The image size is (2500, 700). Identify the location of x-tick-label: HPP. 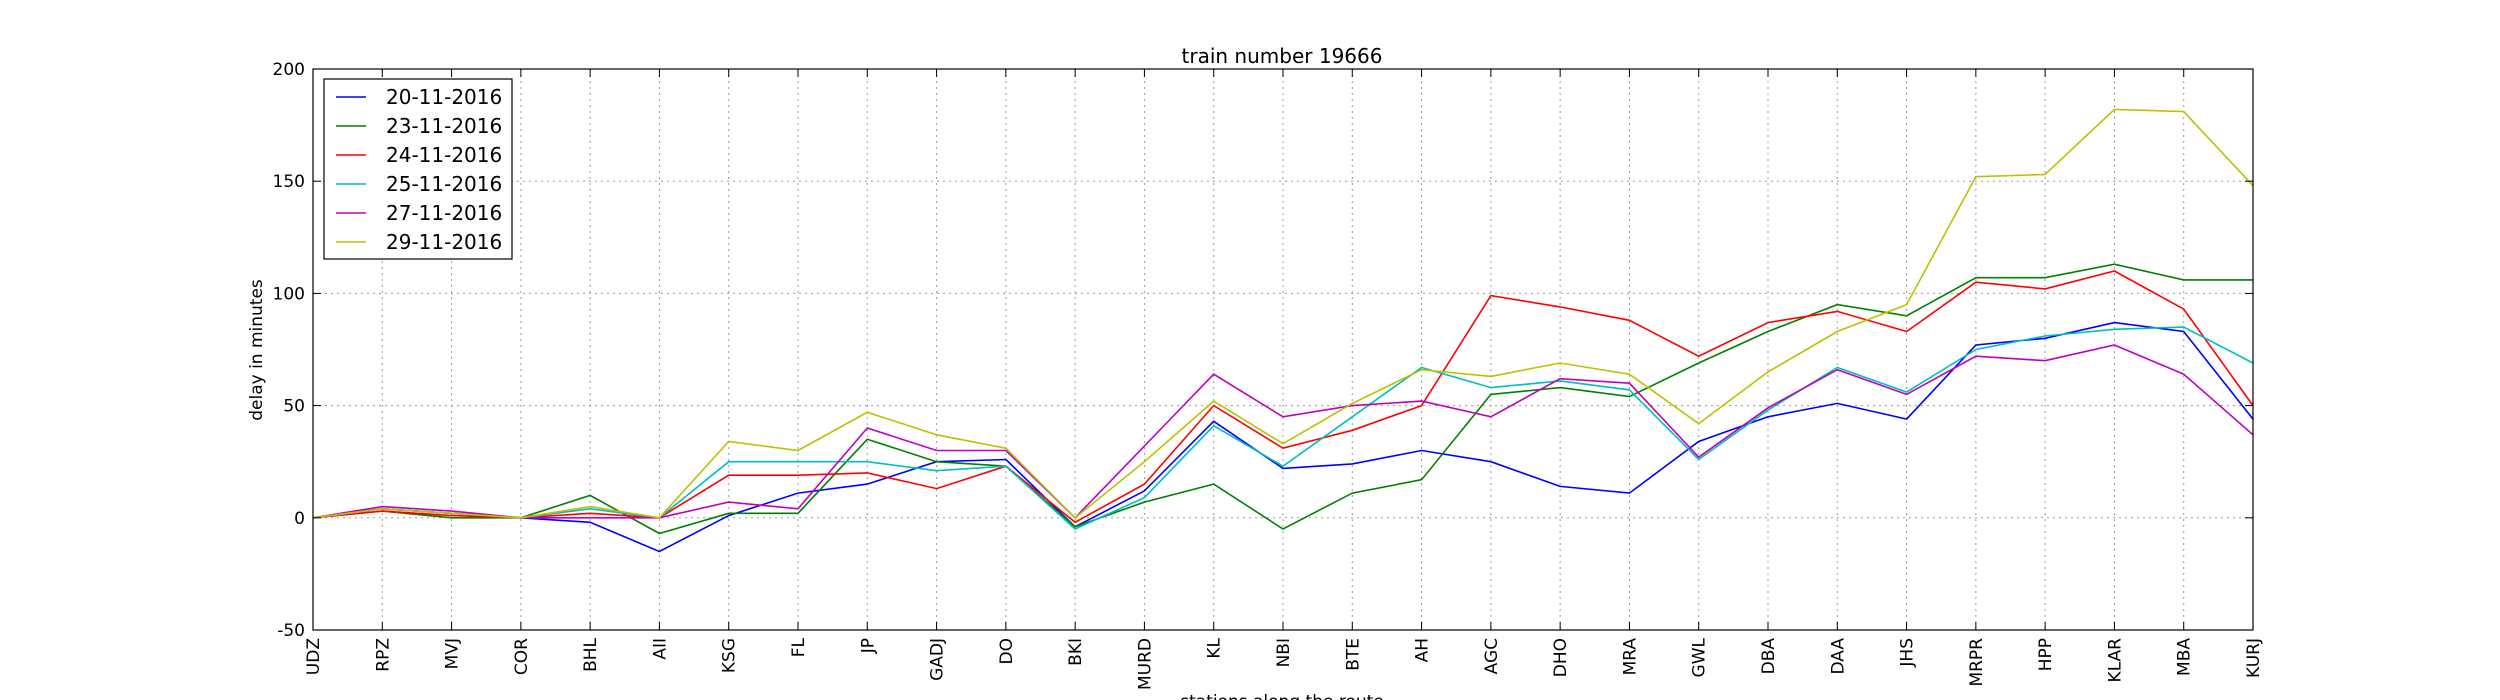
(2046, 654).